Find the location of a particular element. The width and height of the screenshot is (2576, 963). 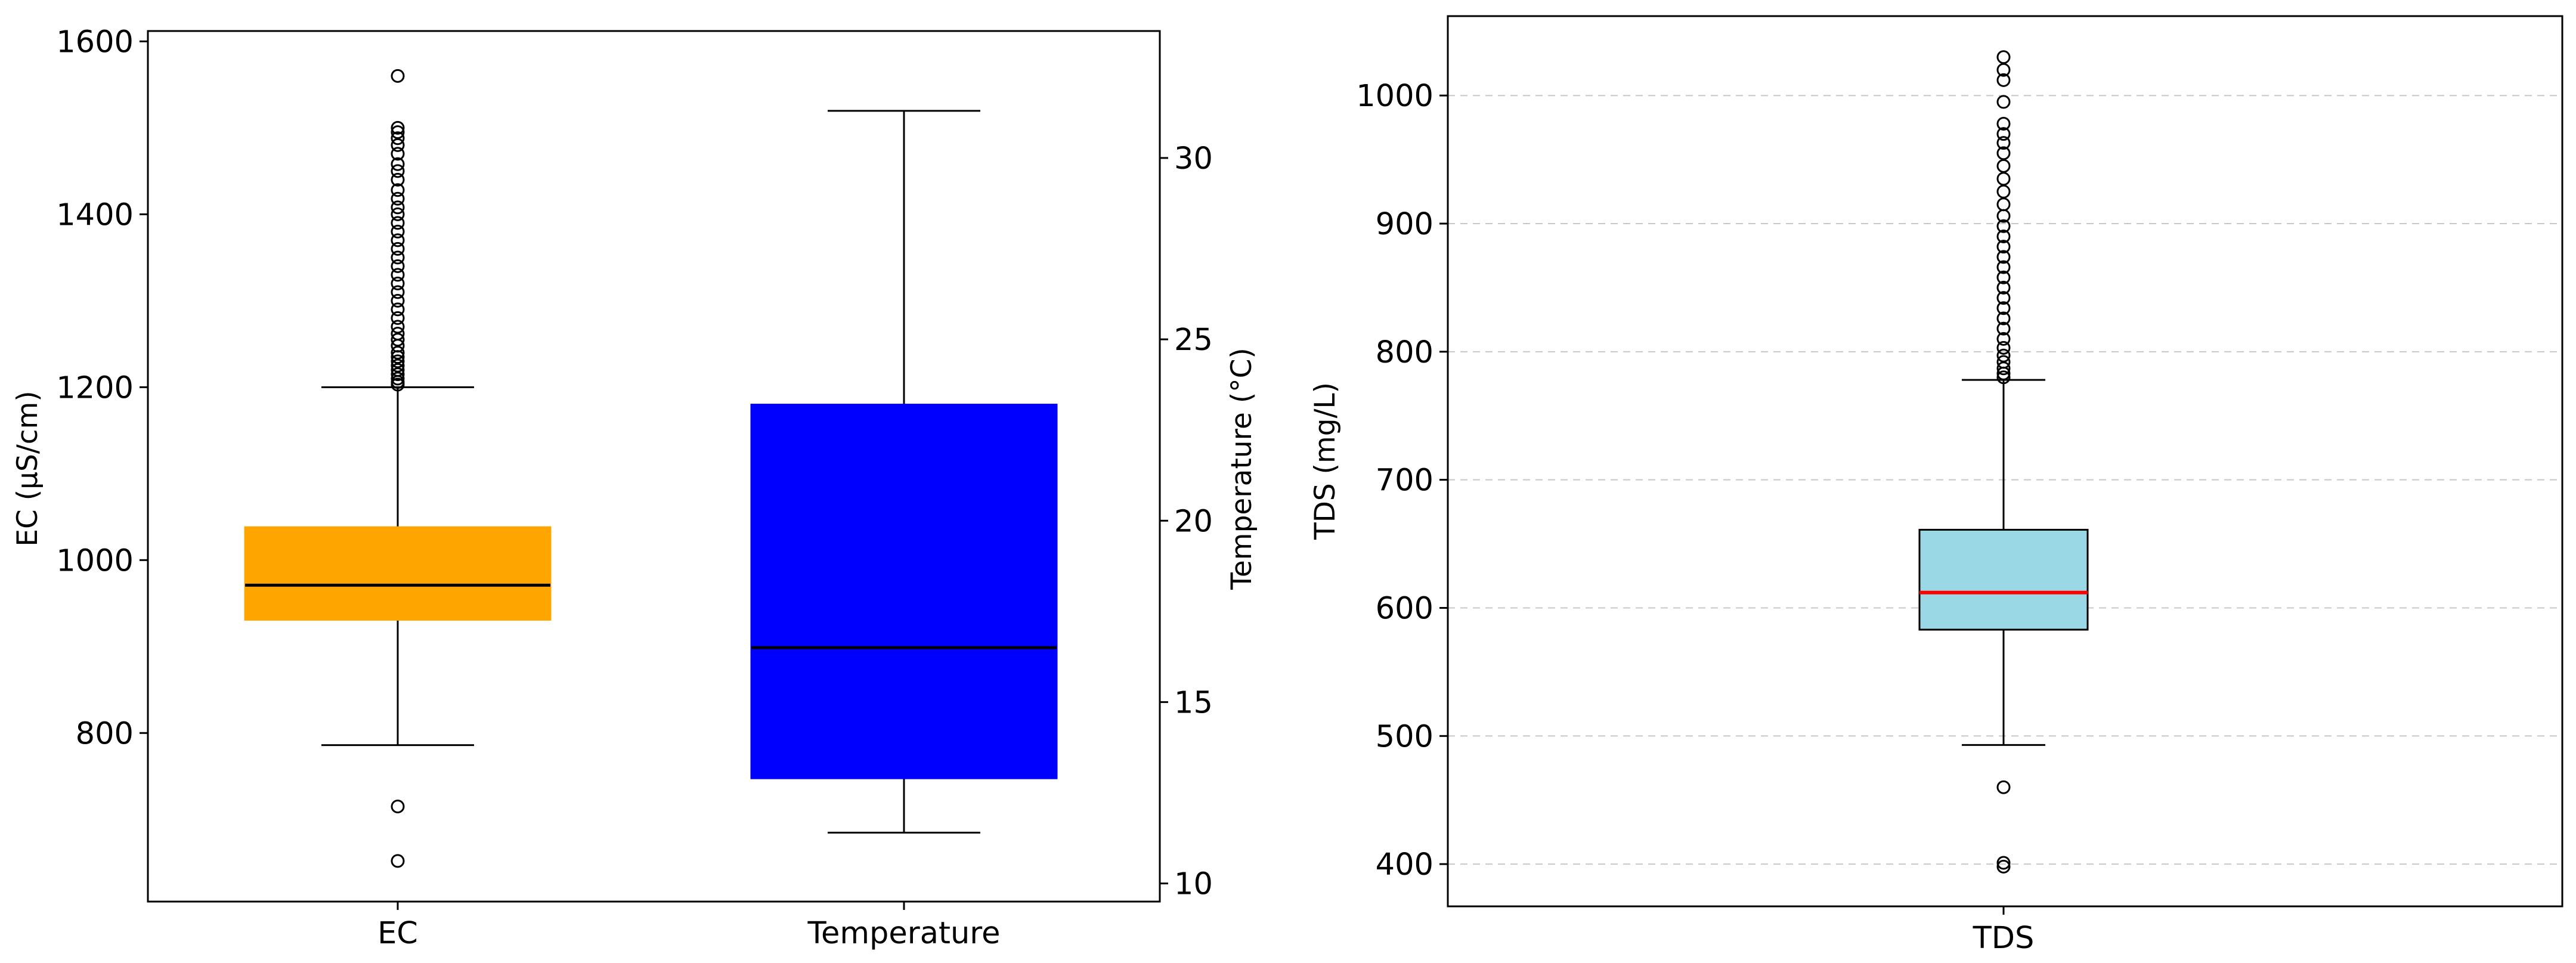

tds-y-tick-label: 800 is located at coordinates (1405, 352).